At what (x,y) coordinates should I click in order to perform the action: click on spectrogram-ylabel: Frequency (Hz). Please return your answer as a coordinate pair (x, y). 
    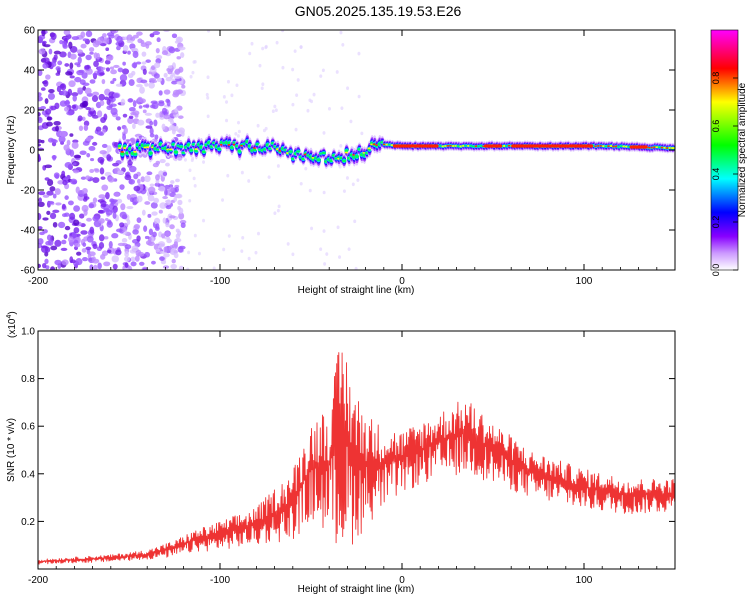
    Looking at the image, I should click on (11, 150).